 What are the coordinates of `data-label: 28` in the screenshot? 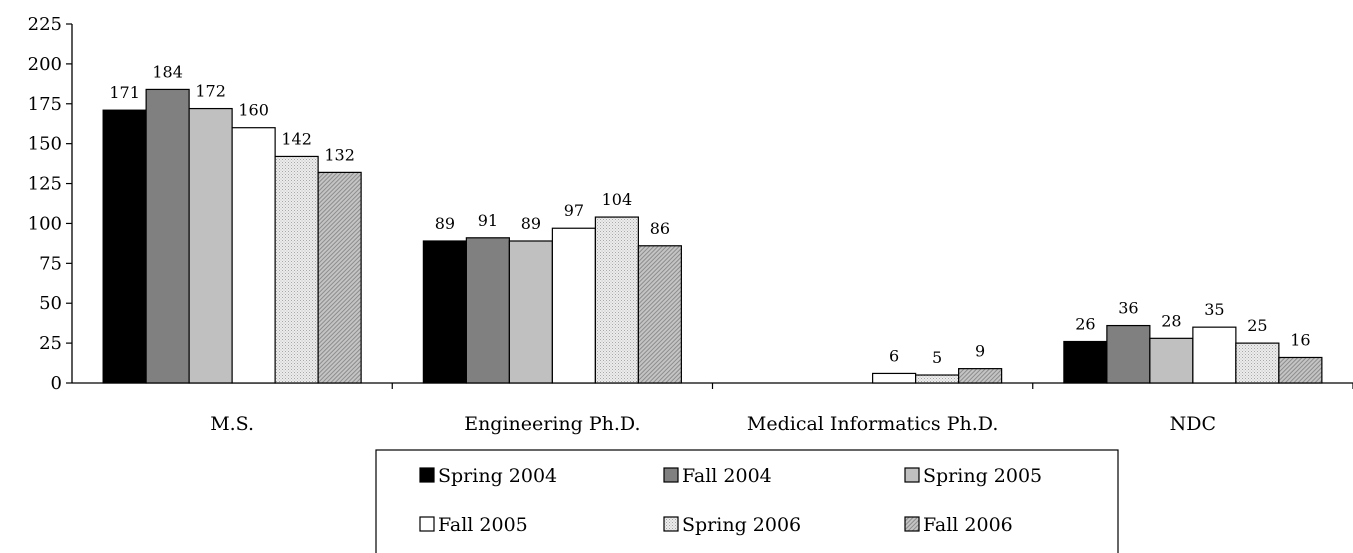 It's located at (1171, 320).